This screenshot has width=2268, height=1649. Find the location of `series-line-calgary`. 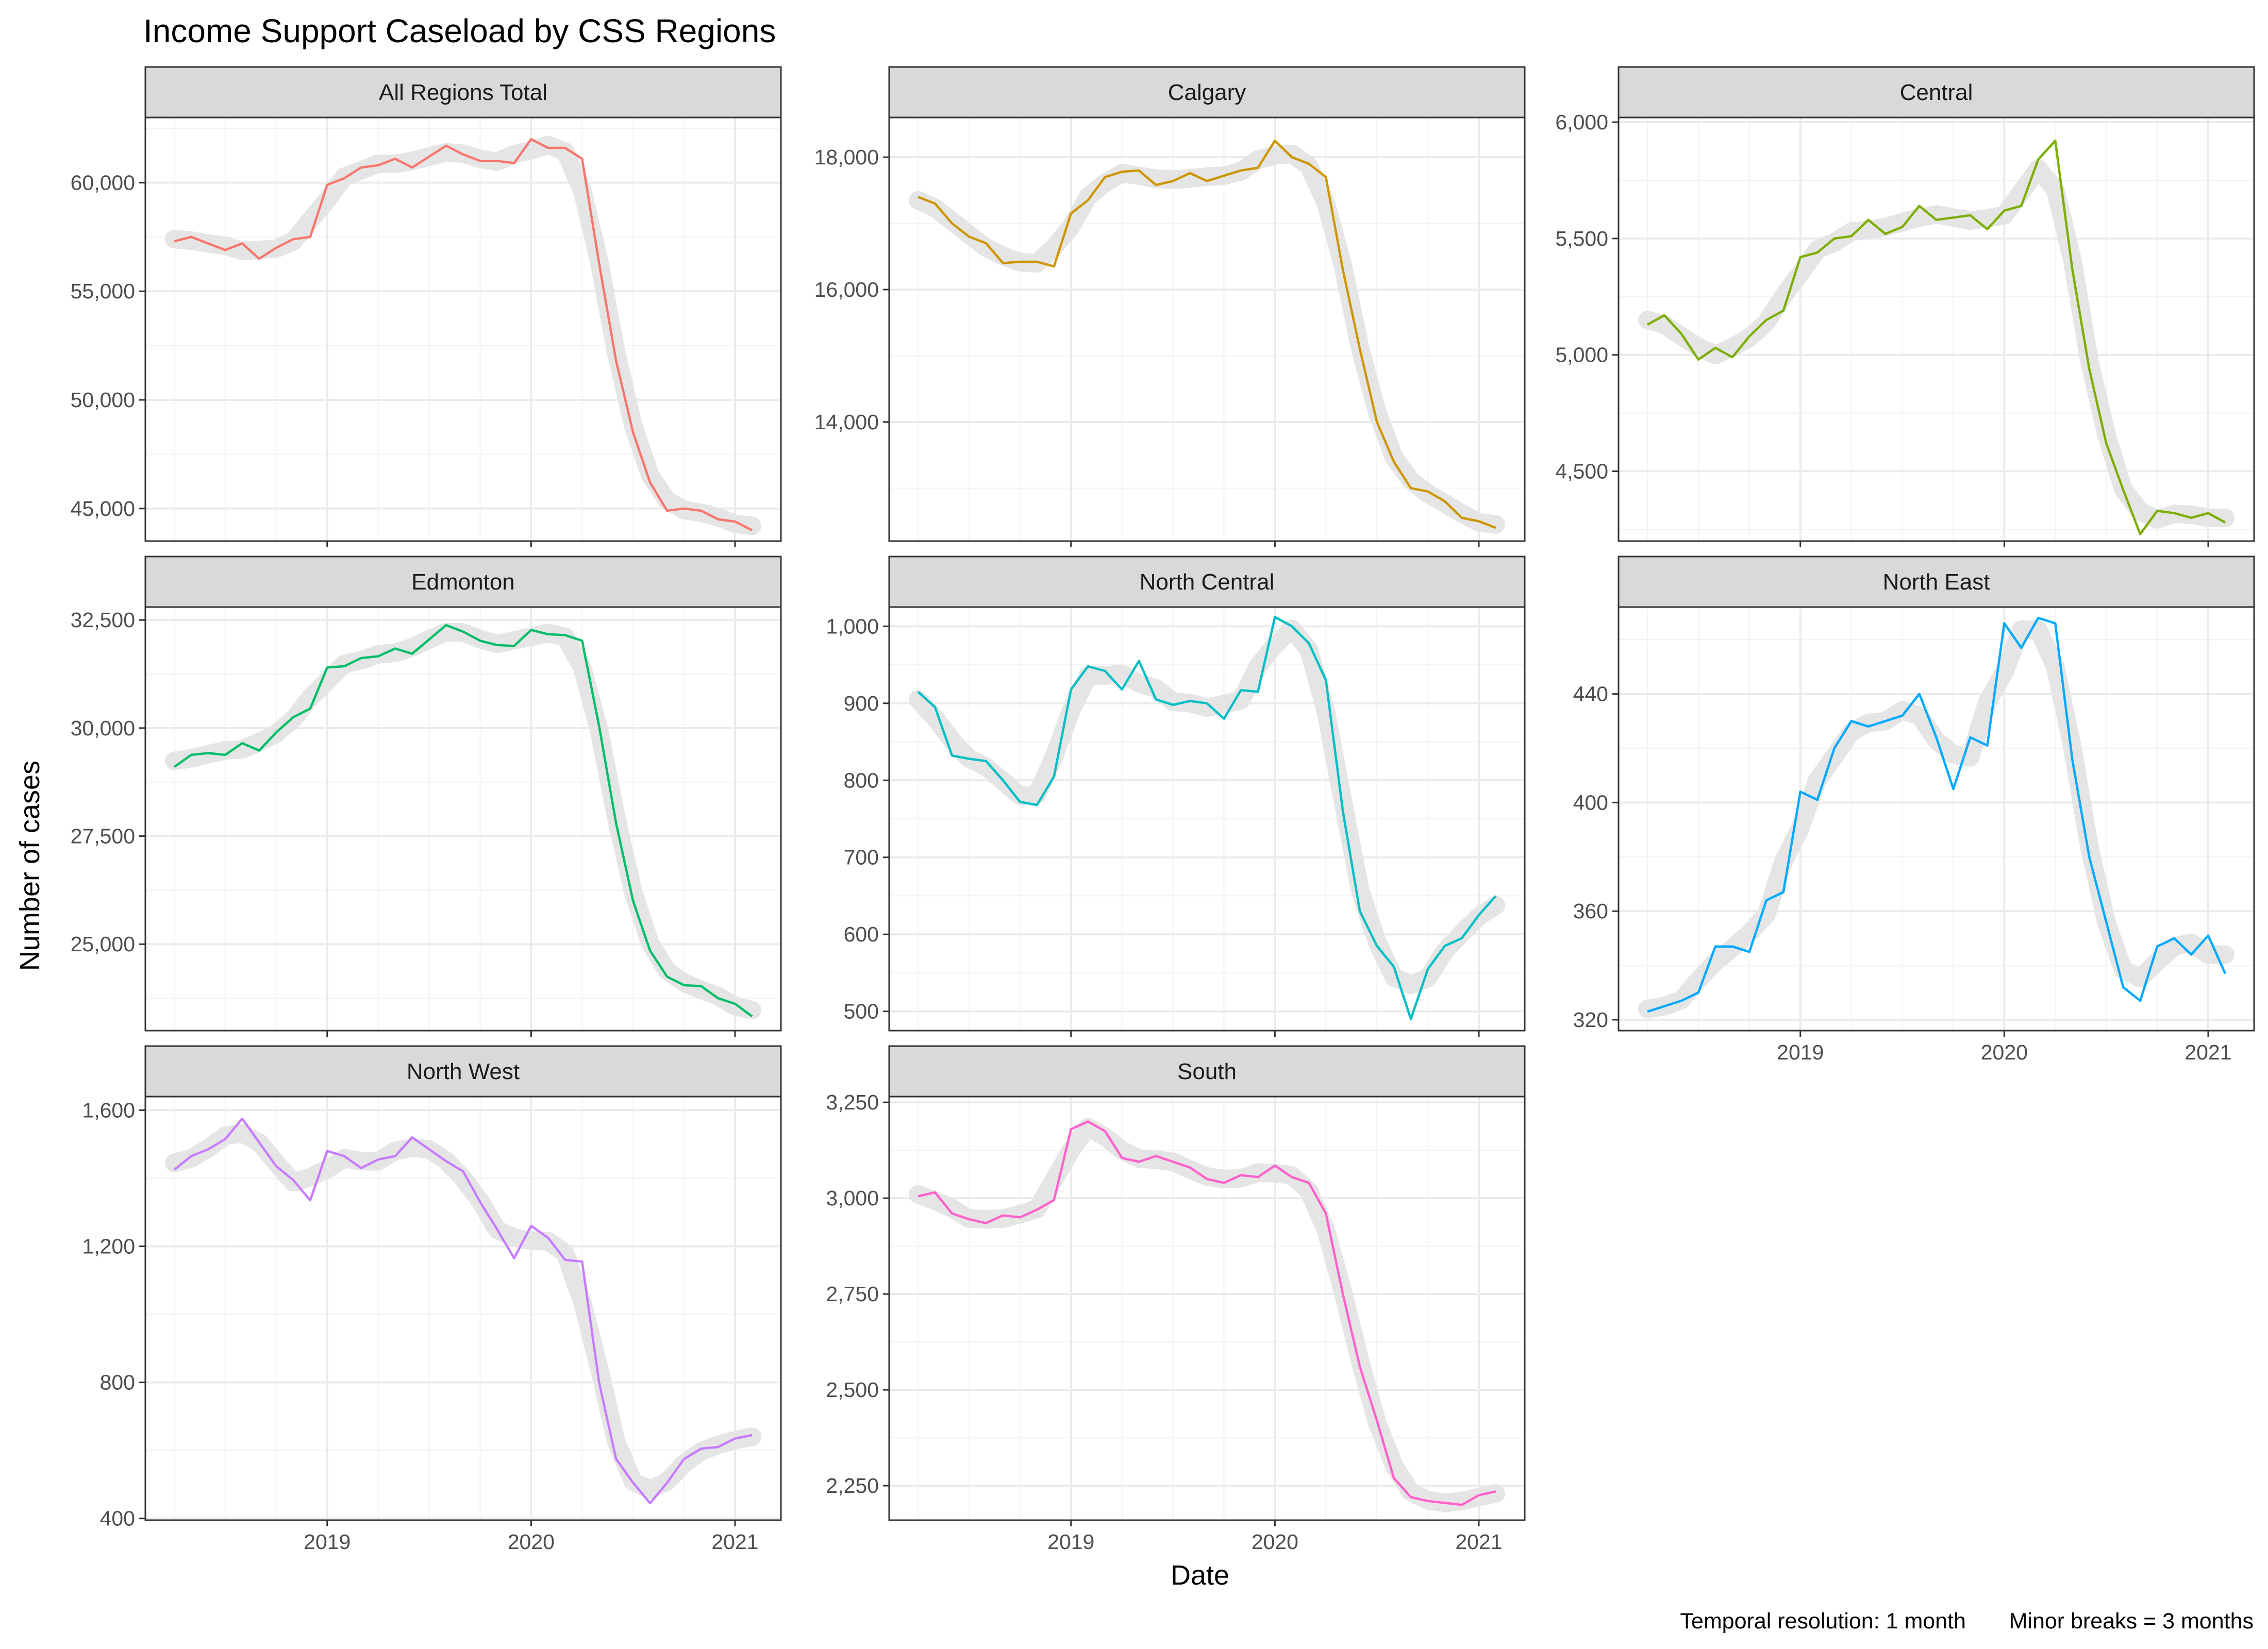

series-line-calgary is located at coordinates (1207, 334).